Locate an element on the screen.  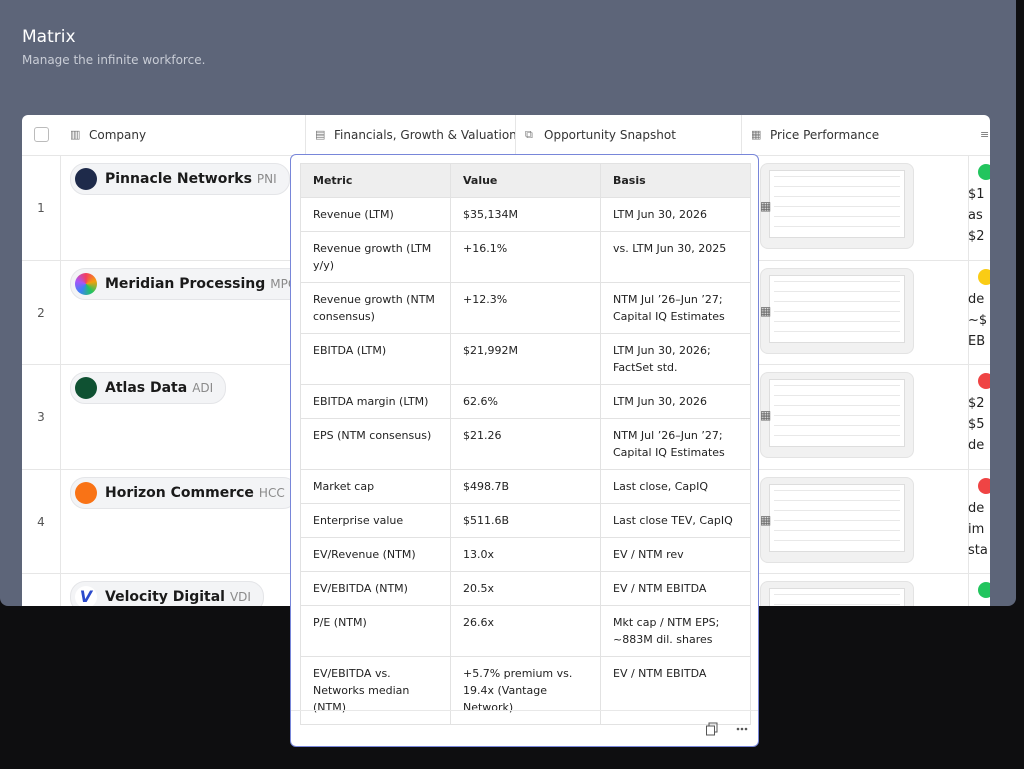
table-header: Basis is located at coordinates (675, 180).